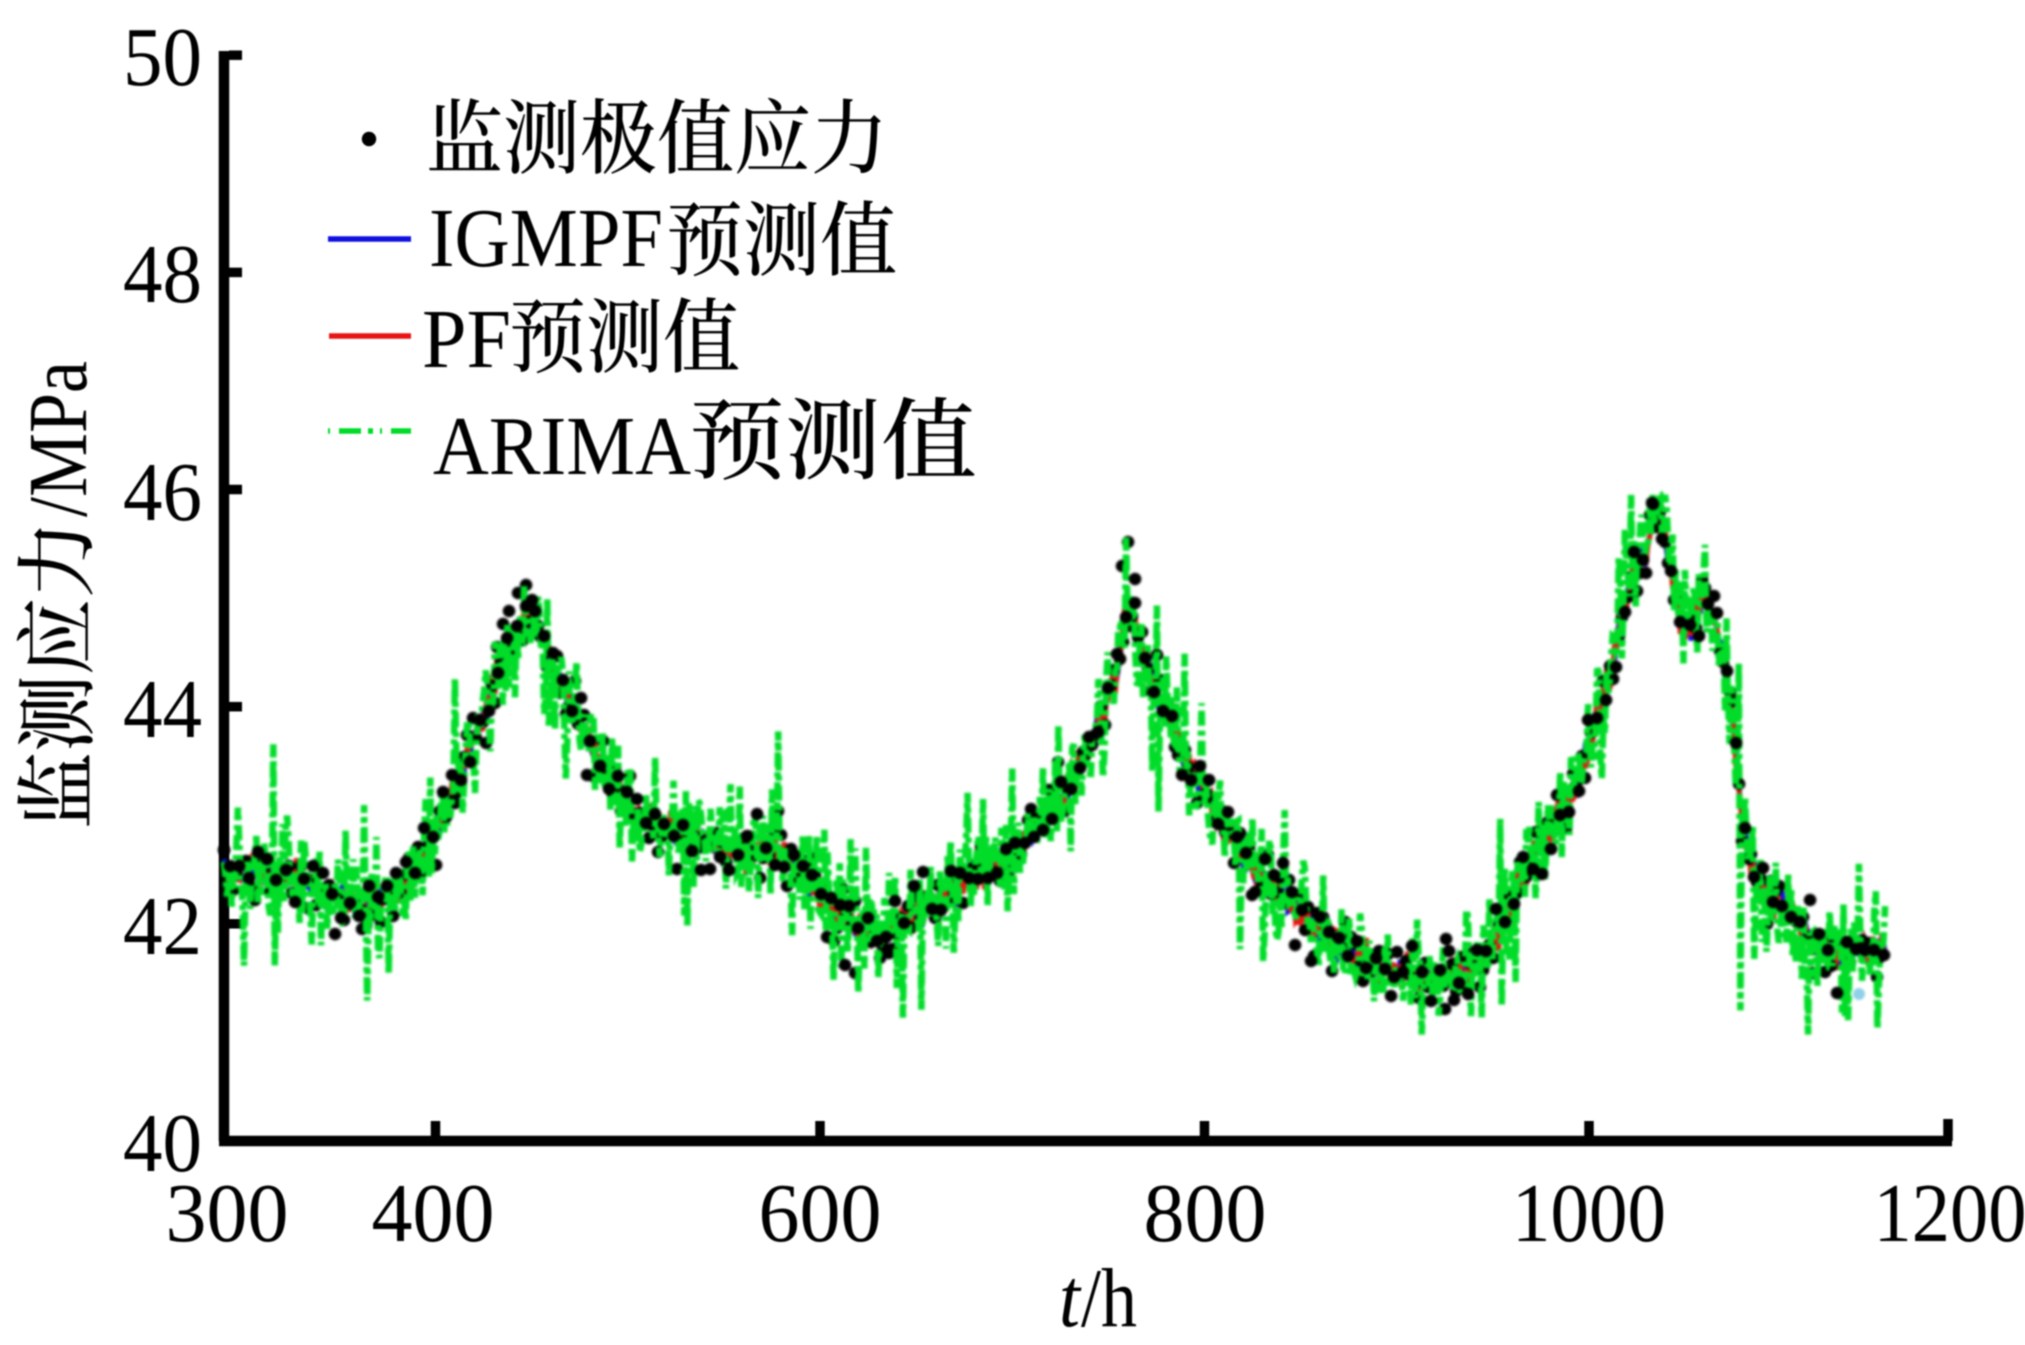  I want to click on svg-text: IGMPF, so click(546, 238).